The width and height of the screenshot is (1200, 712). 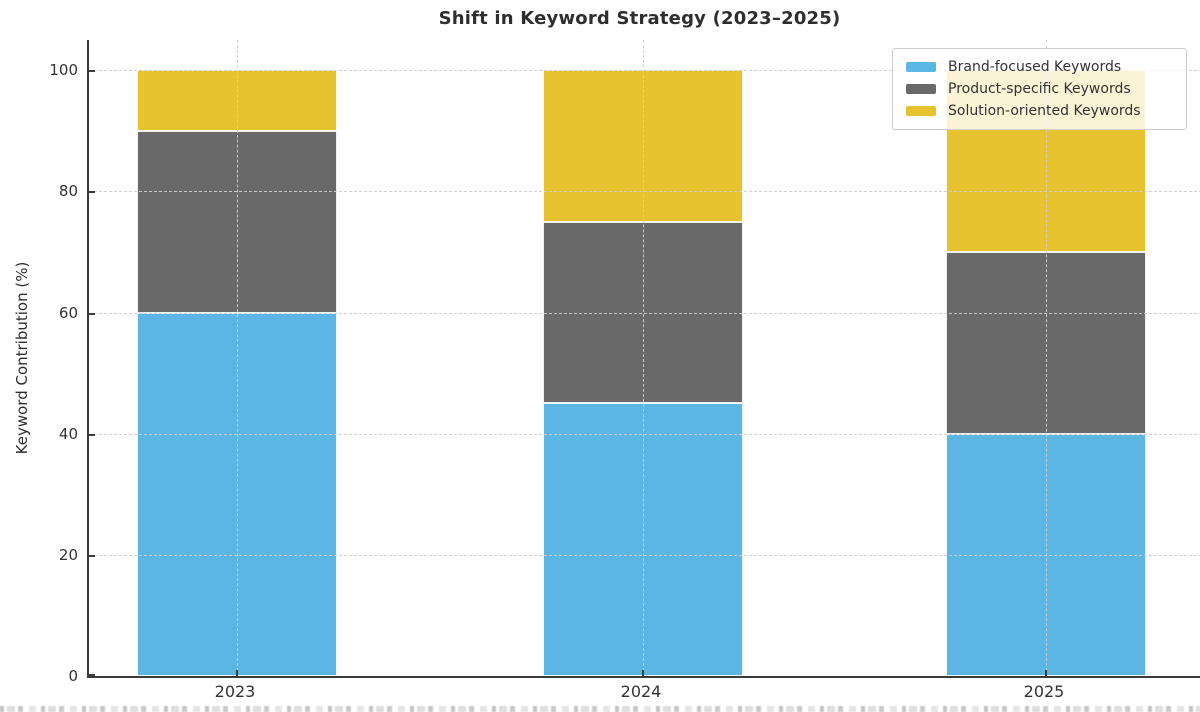 I want to click on y-tick-label-40: 40, so click(x=68, y=433).